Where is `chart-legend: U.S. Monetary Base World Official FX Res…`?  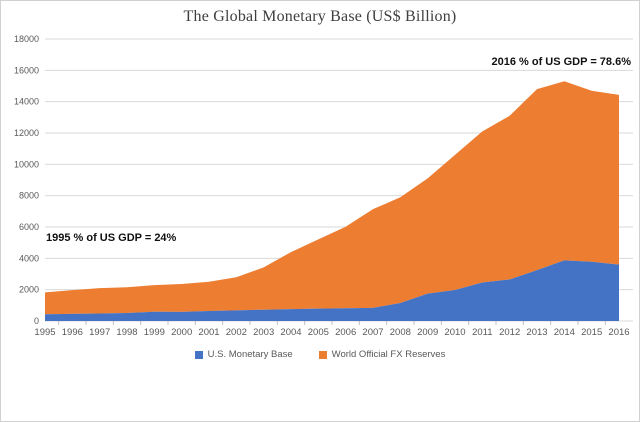
chart-legend: U.S. Monetary Base World Official FX Res… is located at coordinates (320, 354).